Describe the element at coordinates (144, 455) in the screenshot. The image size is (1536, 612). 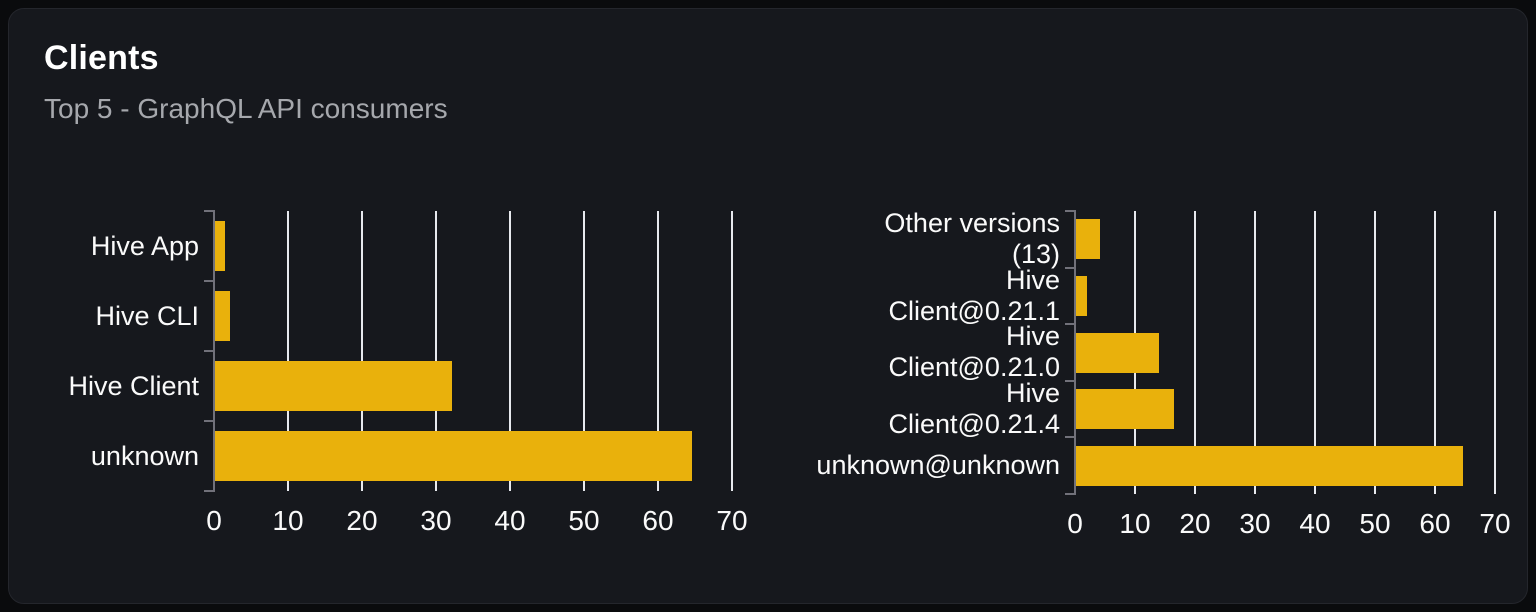
I see `category-label: unknown` at that location.